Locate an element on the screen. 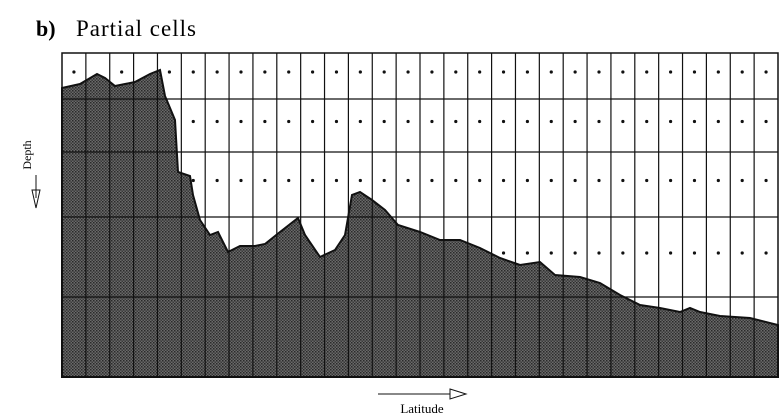  title: Partial cells is located at coordinates (136, 28).